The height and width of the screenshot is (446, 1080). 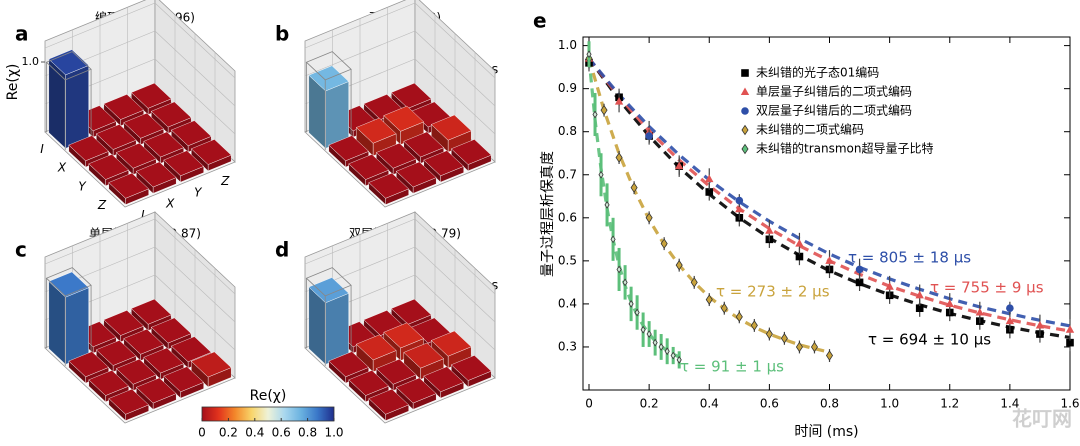 I want to click on x-tick-label: 0.2, so click(x=649, y=404).